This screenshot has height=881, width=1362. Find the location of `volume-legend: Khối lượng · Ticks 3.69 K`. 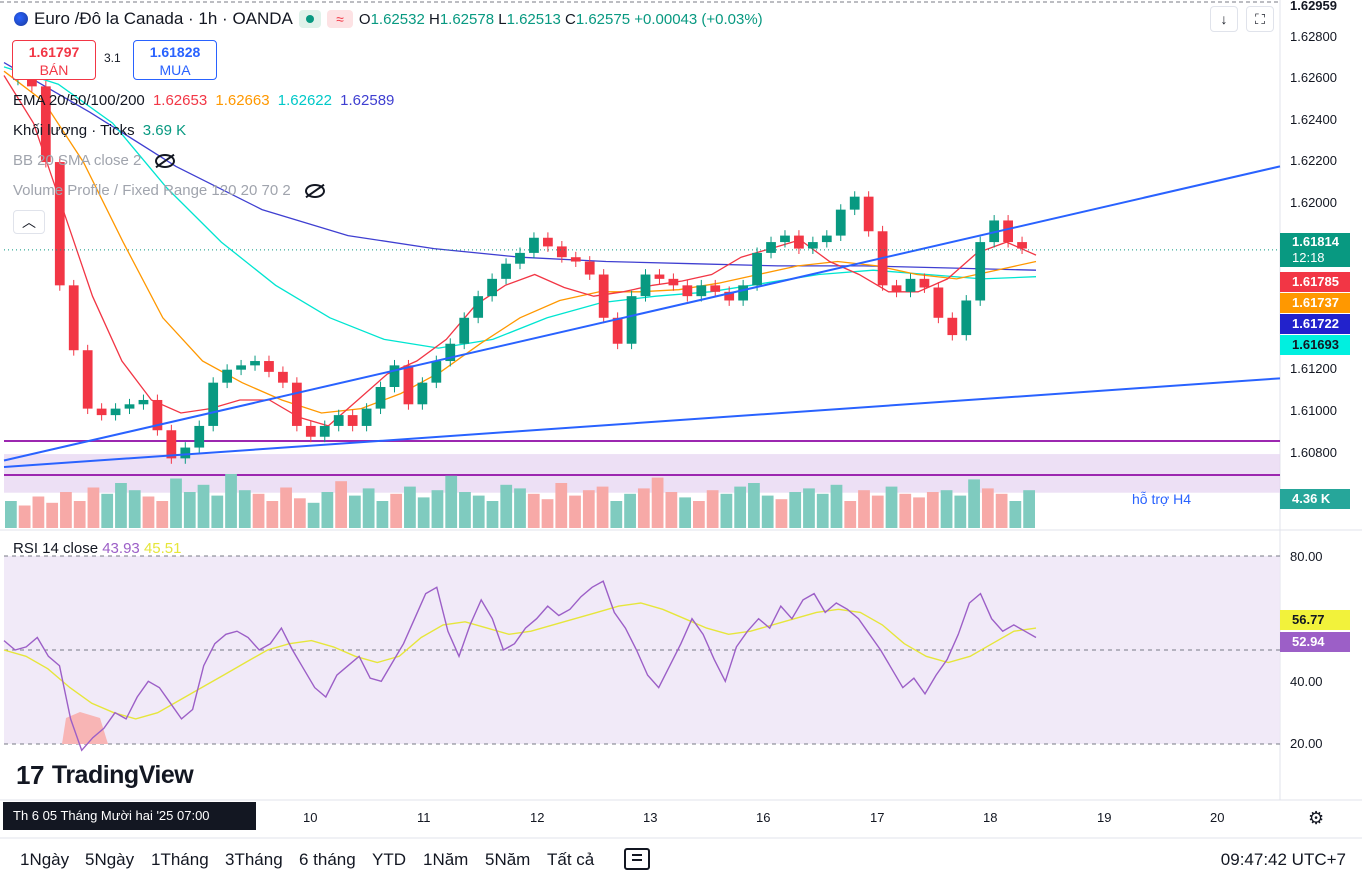

volume-legend: Khối lượng · Ticks 3.69 K is located at coordinates (101, 130).